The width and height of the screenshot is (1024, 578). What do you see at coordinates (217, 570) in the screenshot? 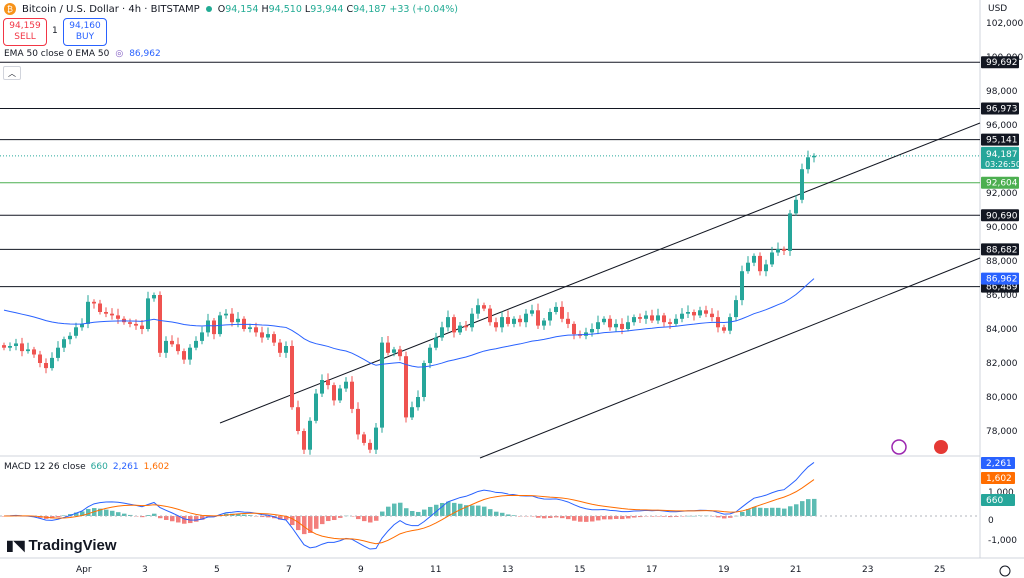
I see `time-tick-label: 5` at bounding box center [217, 570].